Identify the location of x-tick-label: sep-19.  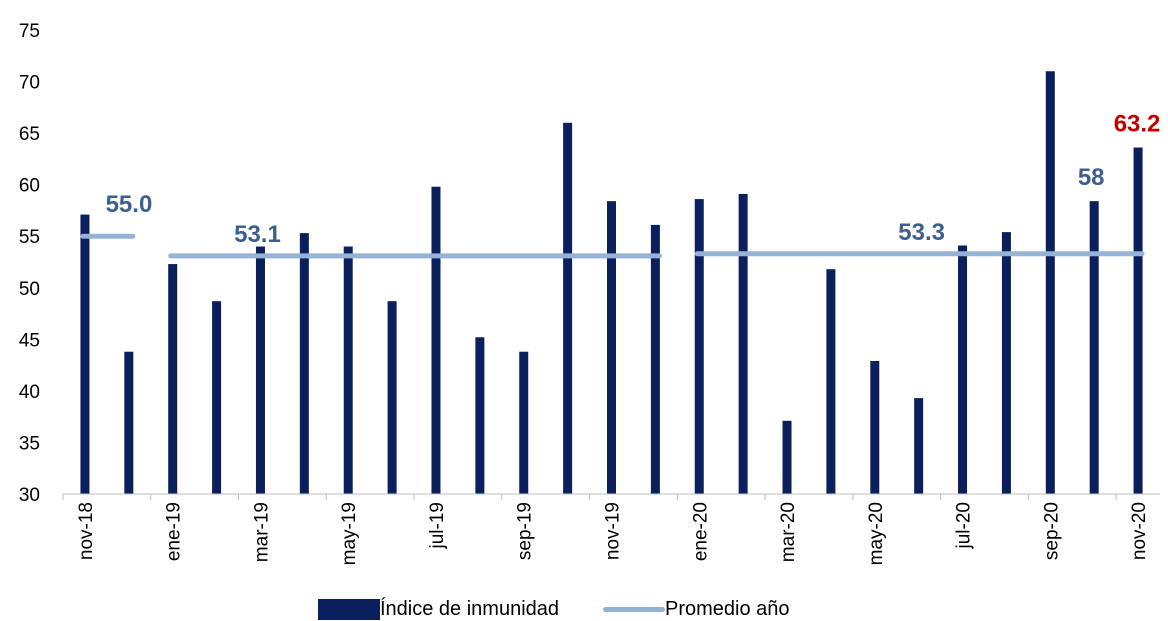
(525, 531).